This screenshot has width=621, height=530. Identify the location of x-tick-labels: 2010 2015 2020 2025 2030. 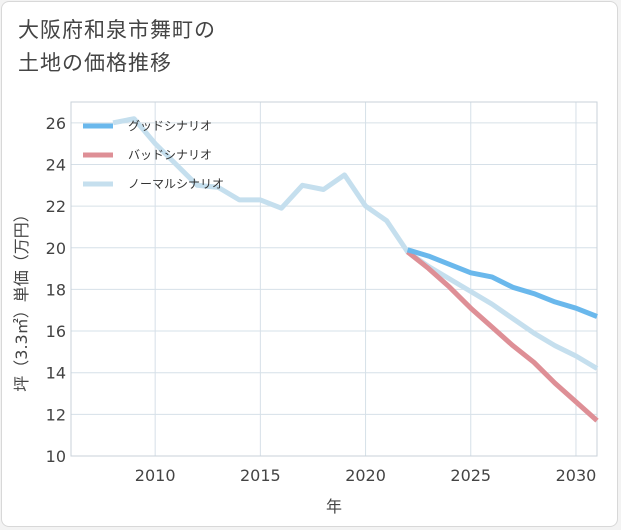
(366, 475).